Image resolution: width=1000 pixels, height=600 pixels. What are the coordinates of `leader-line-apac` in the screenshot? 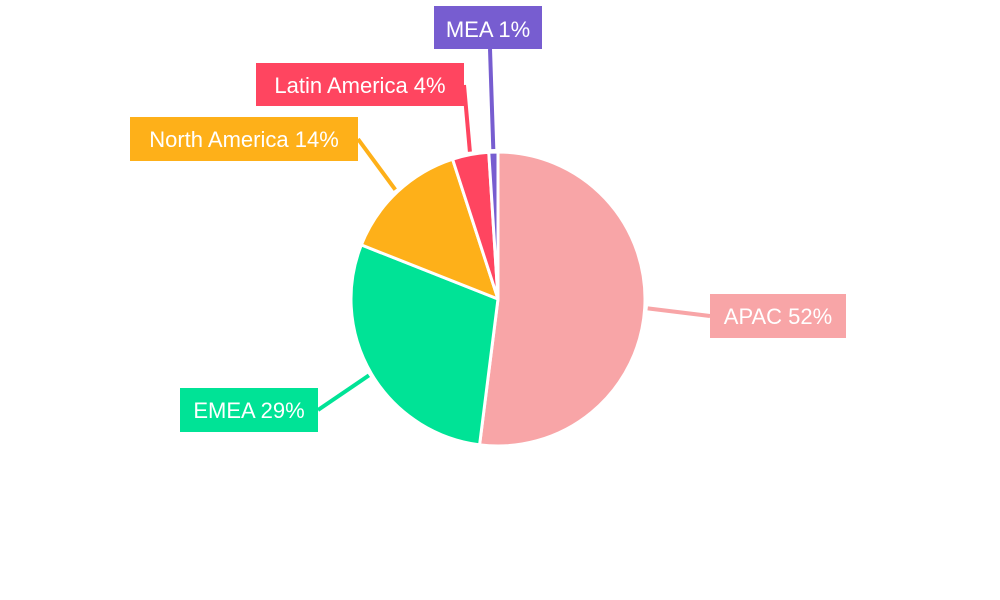 It's located at (679, 312).